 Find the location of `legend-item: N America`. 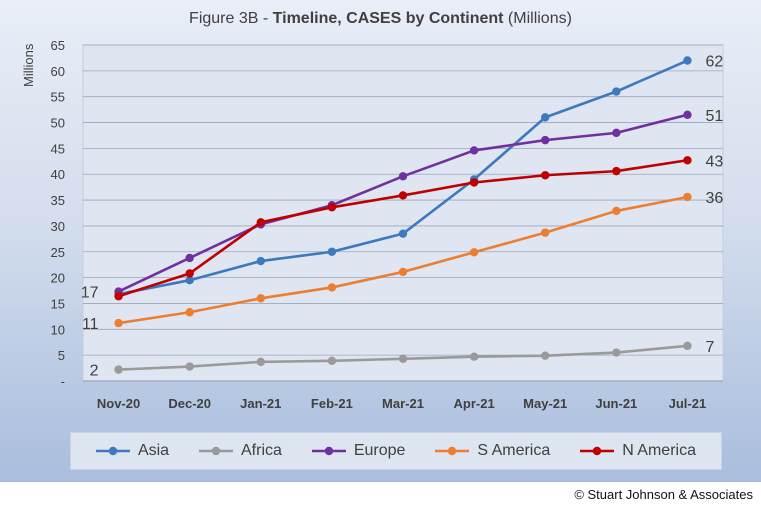

legend-item: N America is located at coordinates (638, 451).